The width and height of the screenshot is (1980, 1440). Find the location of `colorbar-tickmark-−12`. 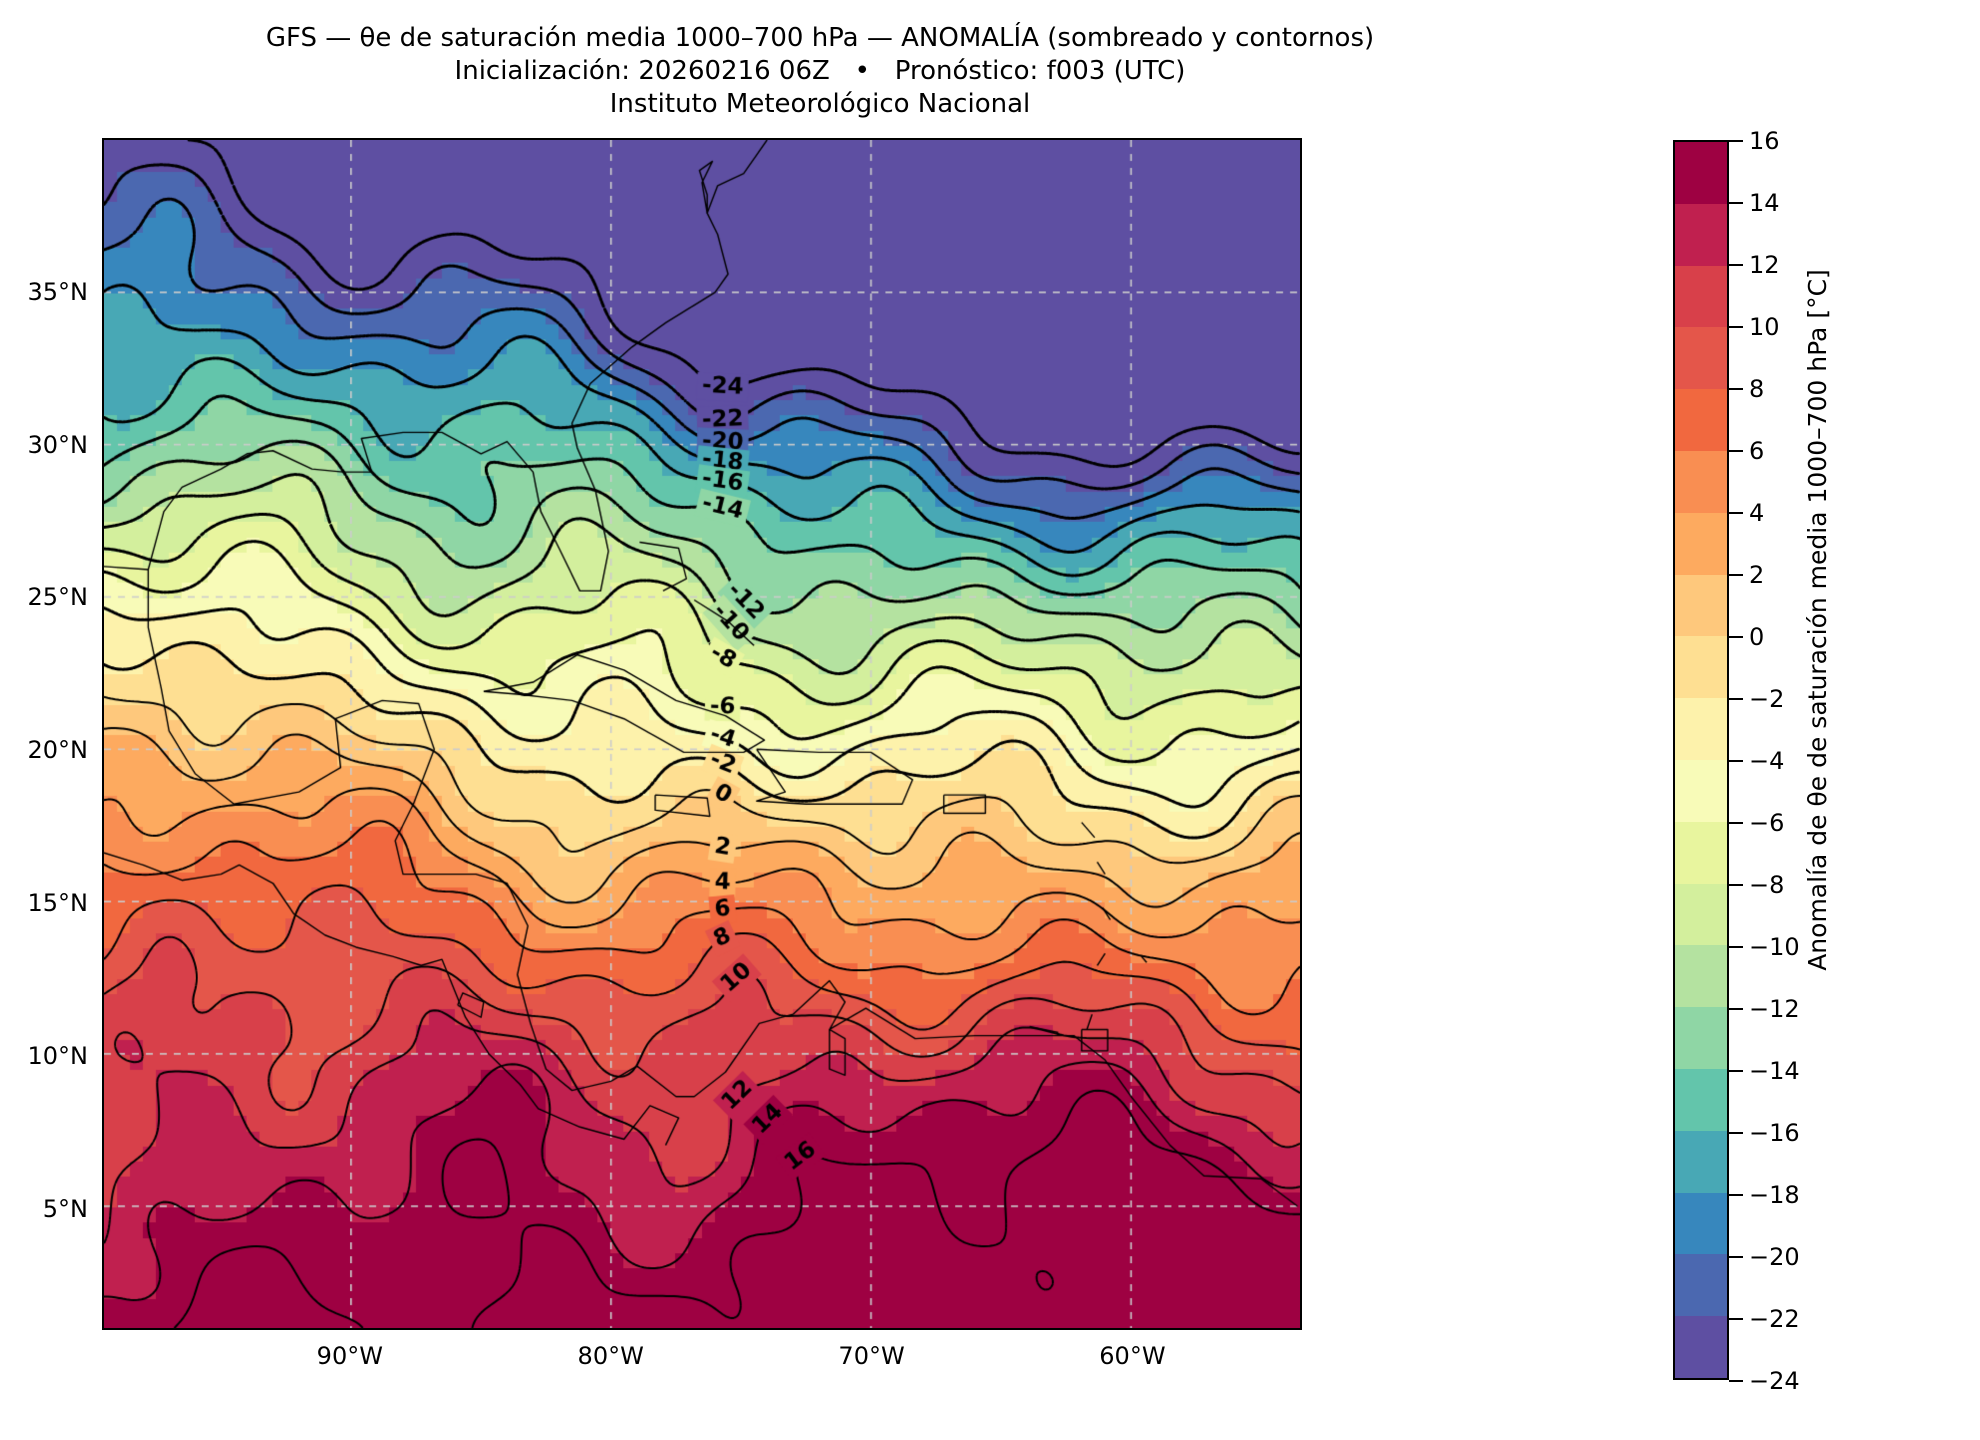

colorbar-tickmark-−12 is located at coordinates (1736, 1009).